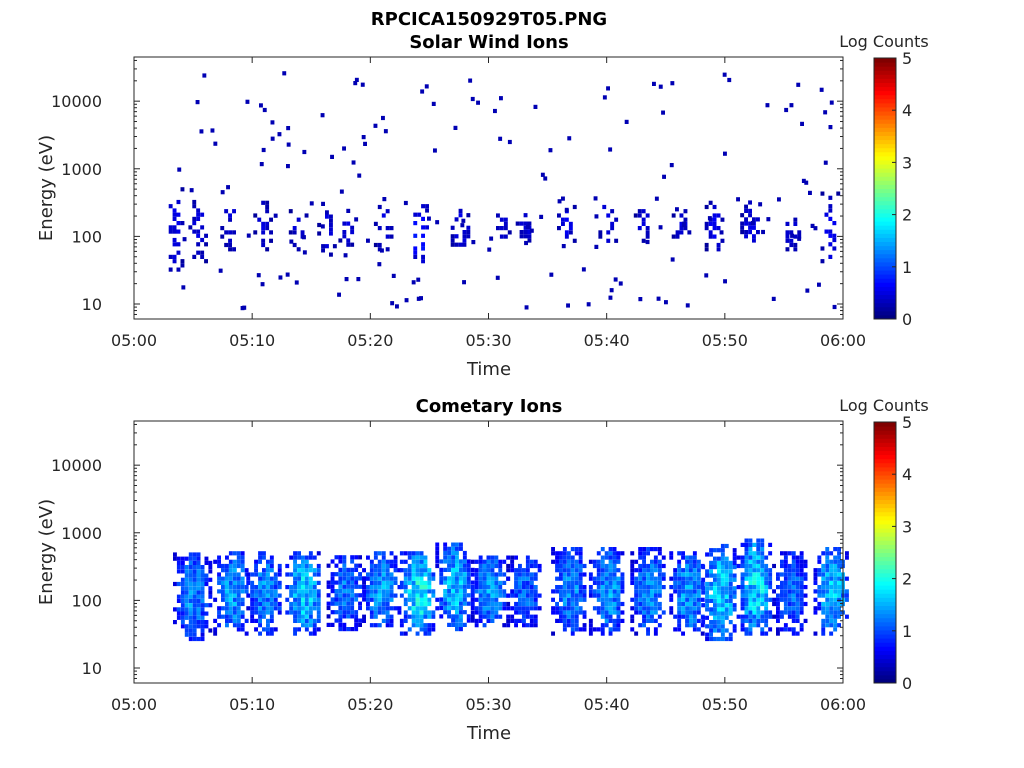 Image resolution: width=1024 pixels, height=768 pixels. What do you see at coordinates (370, 340) in the screenshot?
I see `x-tick-label: 05:20` at bounding box center [370, 340].